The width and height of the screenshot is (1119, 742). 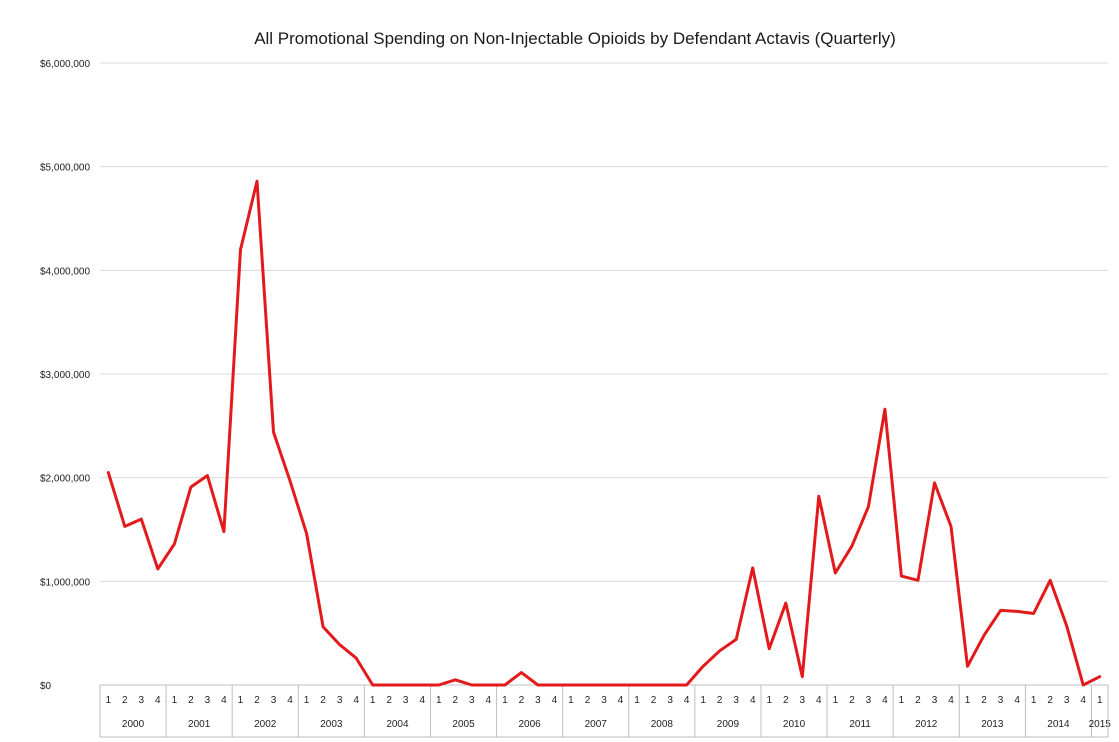 I want to click on y-tick-label: $1,000,000, so click(x=65, y=582).